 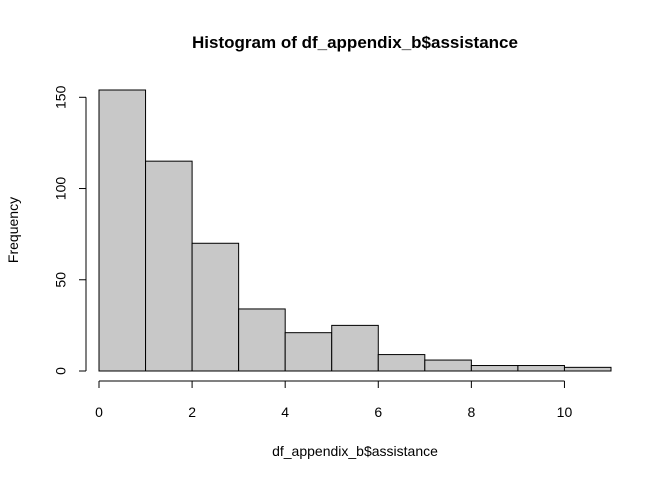 I want to click on x-axis-label: df_appendix_b$assistance, so click(x=355, y=451).